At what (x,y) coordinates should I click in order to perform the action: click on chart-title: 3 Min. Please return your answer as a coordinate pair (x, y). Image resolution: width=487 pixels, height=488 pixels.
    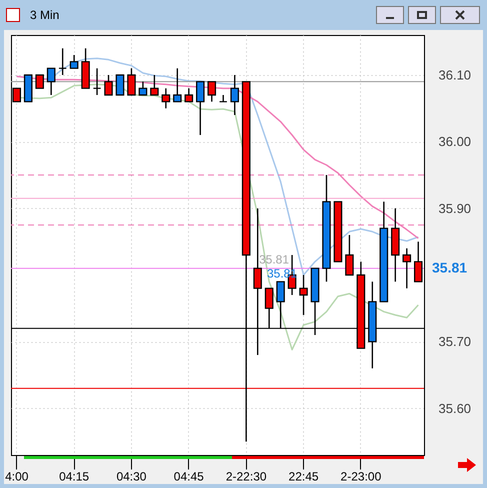
    Looking at the image, I should click on (45, 15).